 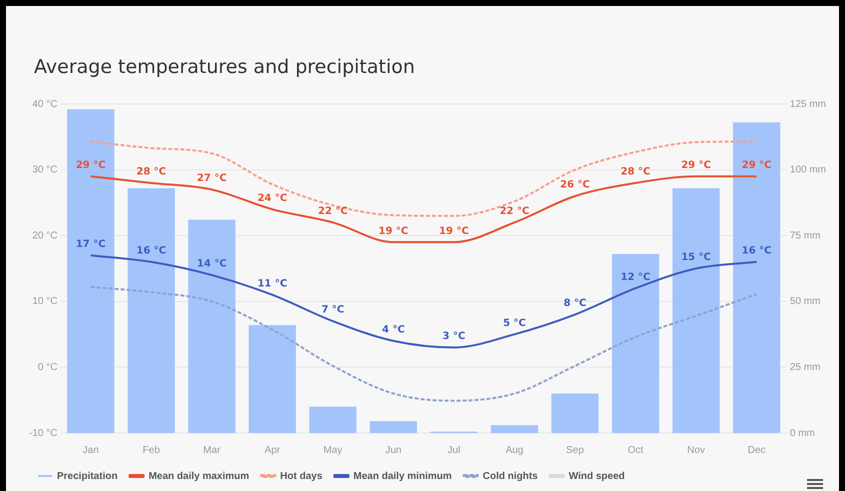 I want to click on data-label: 14 °C, so click(x=211, y=264).